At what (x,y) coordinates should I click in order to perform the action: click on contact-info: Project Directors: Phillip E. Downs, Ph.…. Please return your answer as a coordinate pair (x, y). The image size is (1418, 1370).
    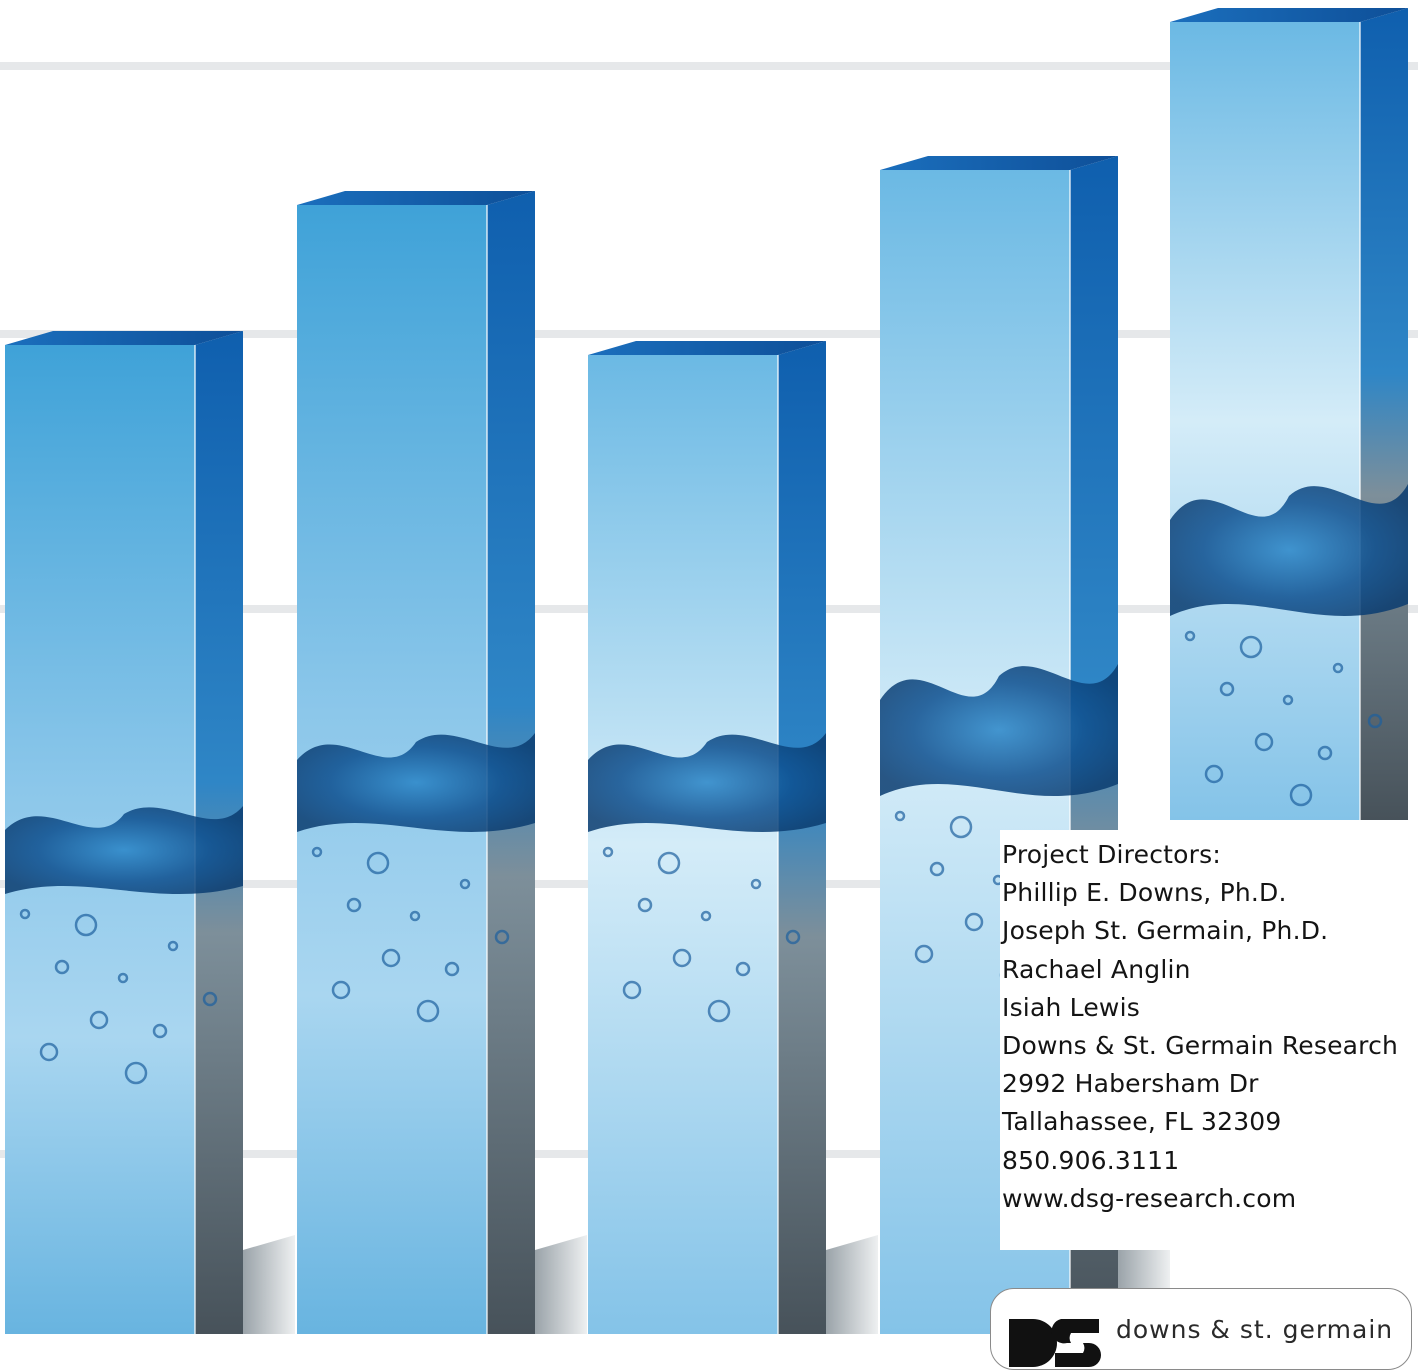
    Looking at the image, I should click on (1209, 1040).